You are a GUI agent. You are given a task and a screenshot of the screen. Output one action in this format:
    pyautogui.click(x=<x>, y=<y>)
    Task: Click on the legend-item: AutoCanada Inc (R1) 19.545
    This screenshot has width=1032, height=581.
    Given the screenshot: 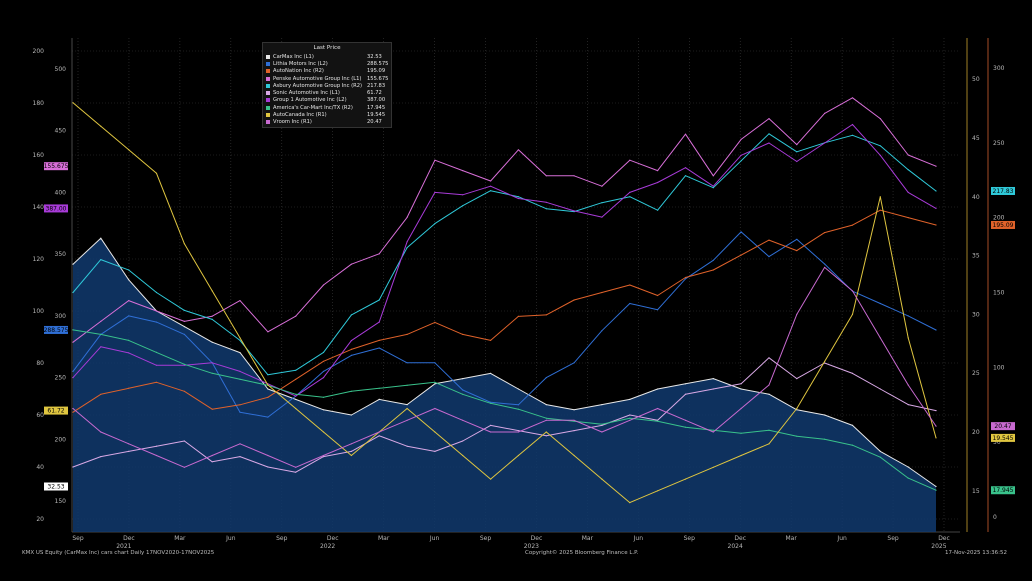 What is the action you would take?
    pyautogui.click(x=327, y=114)
    